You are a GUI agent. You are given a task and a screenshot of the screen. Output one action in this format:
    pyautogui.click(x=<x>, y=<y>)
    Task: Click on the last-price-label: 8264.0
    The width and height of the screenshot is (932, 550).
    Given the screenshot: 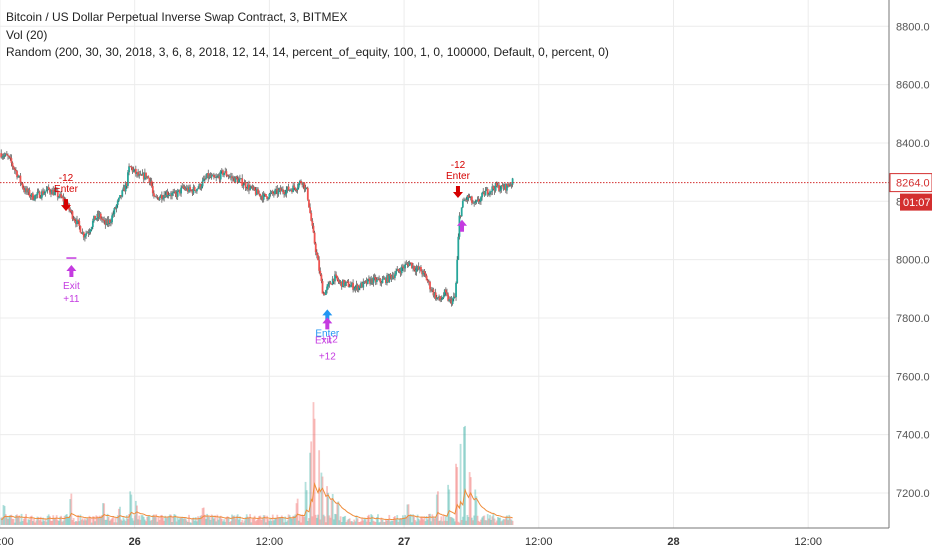 What is the action you would take?
    pyautogui.click(x=913, y=184)
    